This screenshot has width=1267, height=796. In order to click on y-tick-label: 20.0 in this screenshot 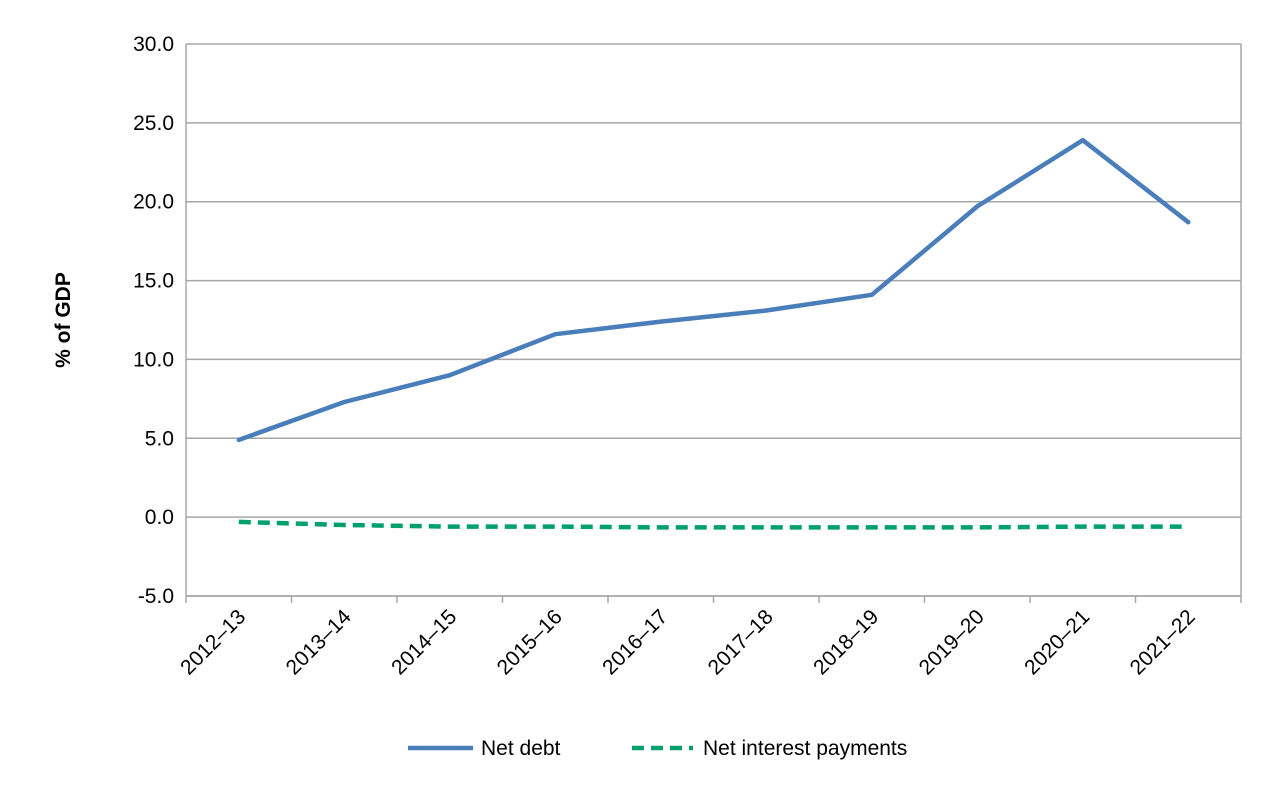, I will do `click(153, 202)`.